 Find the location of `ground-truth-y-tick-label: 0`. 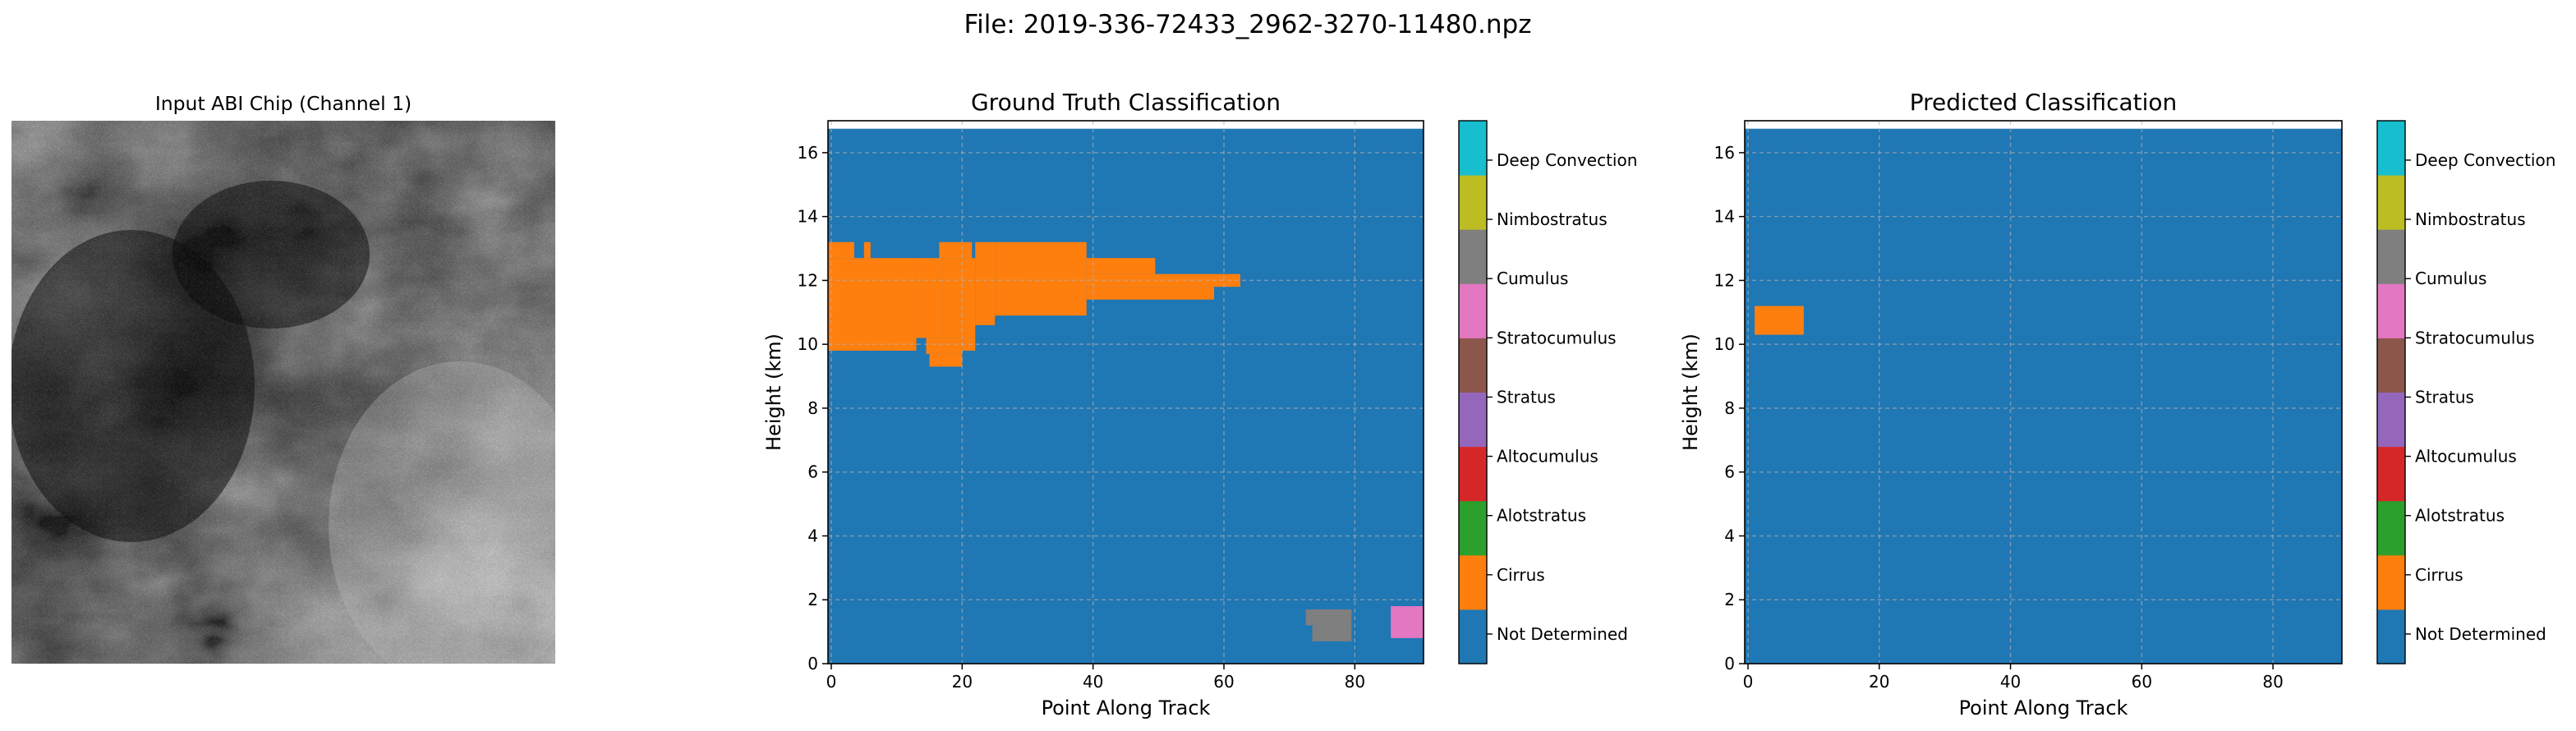

ground-truth-y-tick-label: 0 is located at coordinates (812, 664).